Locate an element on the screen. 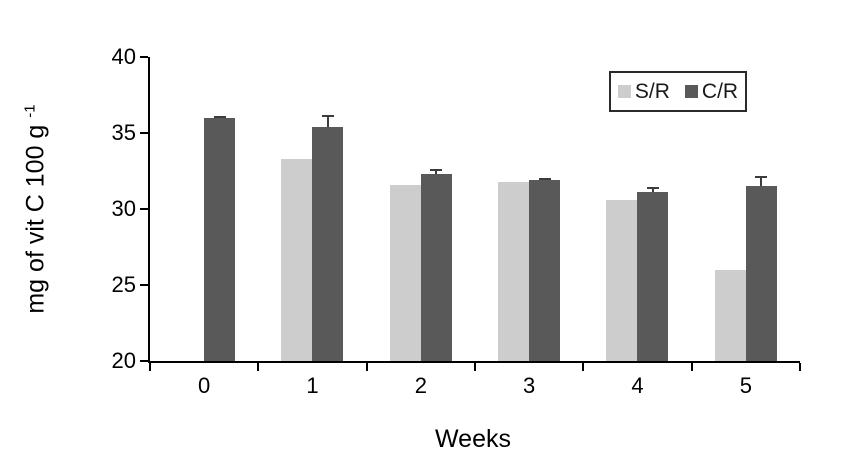 The image size is (843, 473). y-axis-tick-label: 30 is located at coordinates (123, 208).